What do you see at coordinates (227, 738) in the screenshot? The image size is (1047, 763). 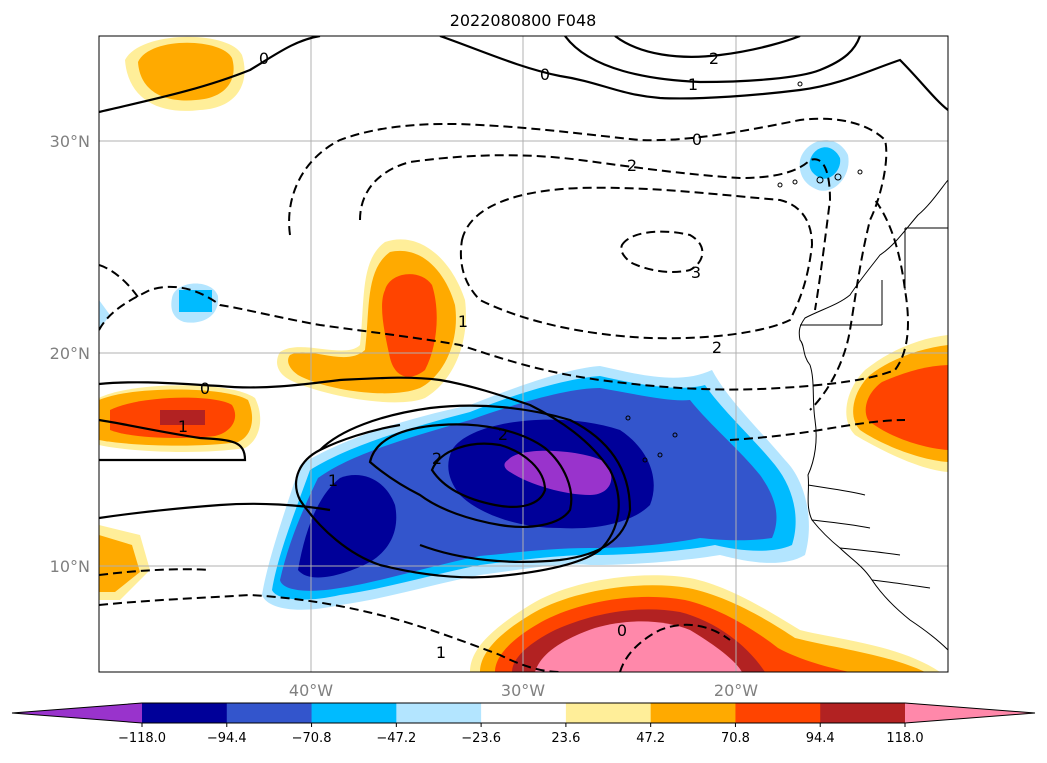 I see `colorbar-tick-label: −94.4` at bounding box center [227, 738].